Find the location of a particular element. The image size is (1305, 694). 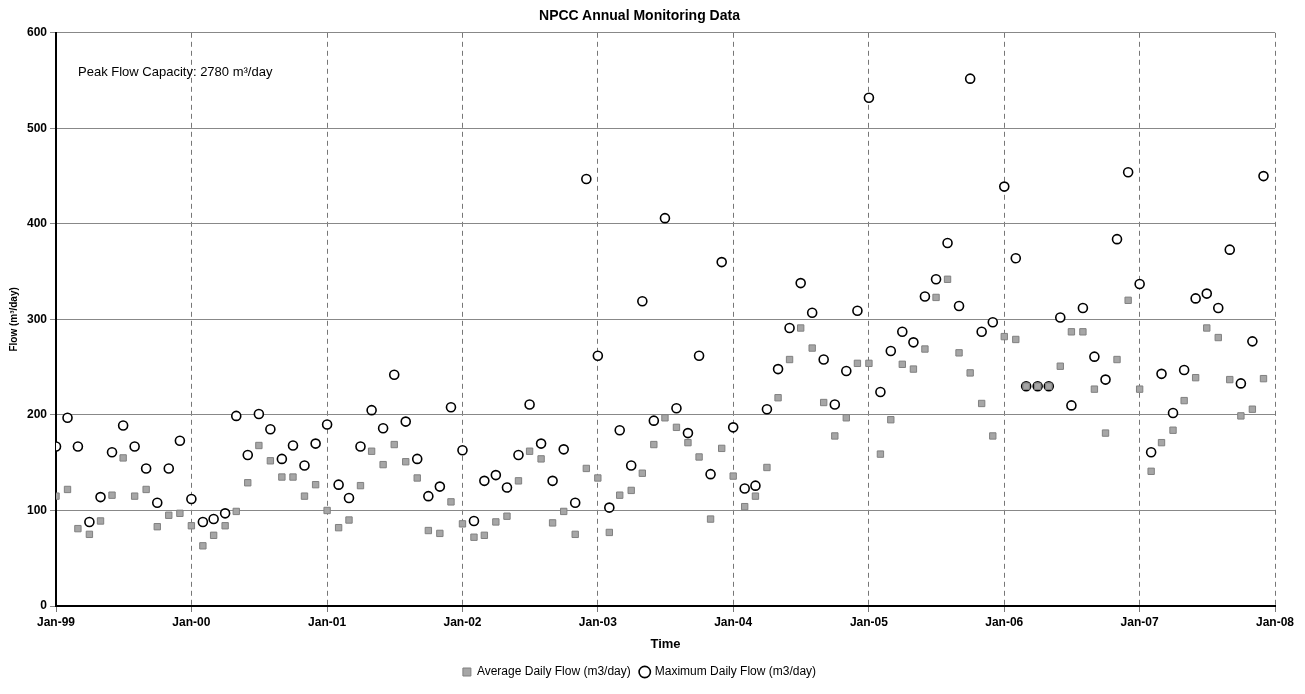

y-axis-title: Flow (m³/day) is located at coordinates (13, 319).